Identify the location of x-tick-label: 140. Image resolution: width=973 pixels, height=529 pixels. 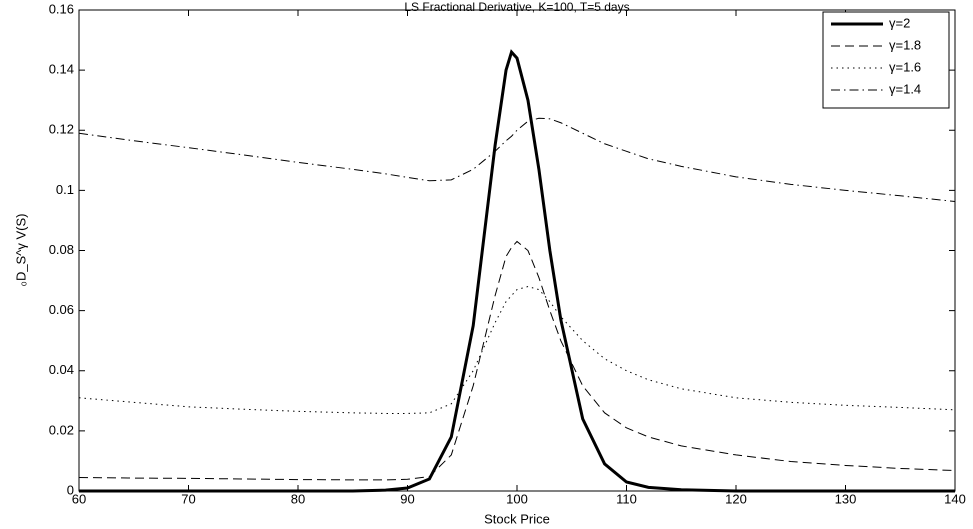
(955, 498).